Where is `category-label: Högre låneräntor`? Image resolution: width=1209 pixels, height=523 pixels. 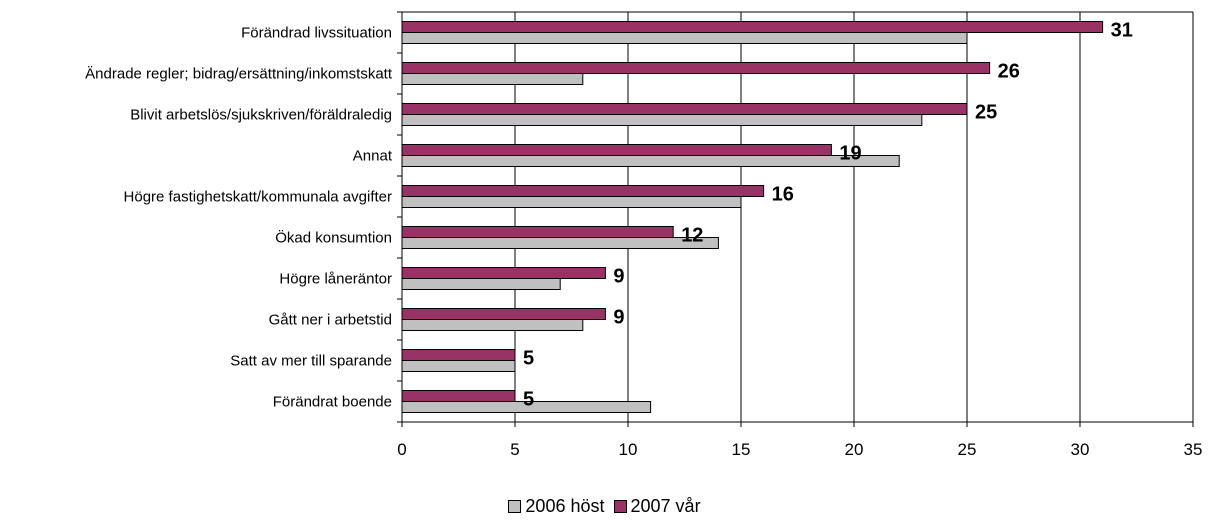
category-label: Högre låneräntor is located at coordinates (335, 279).